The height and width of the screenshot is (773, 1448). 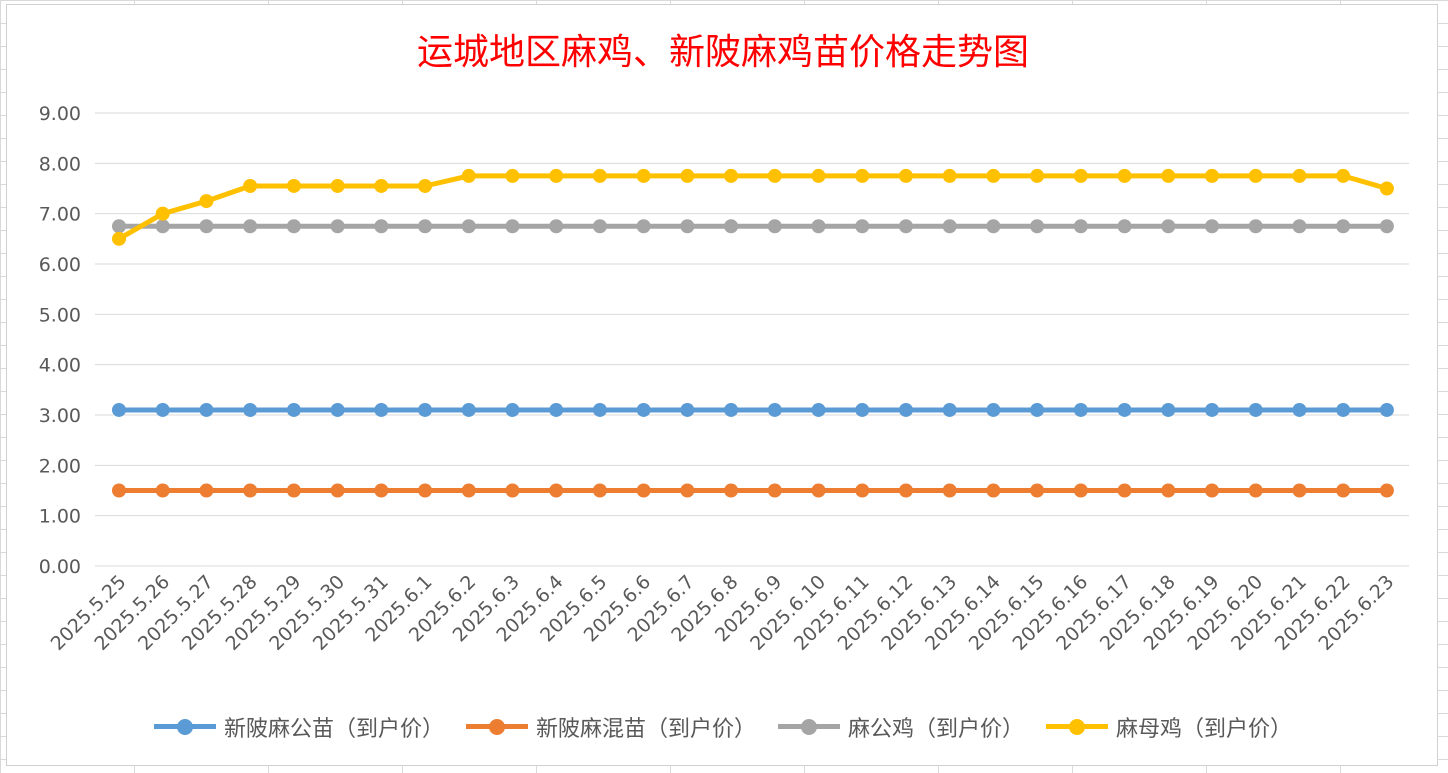 I want to click on legend-item: 麻公鸡（到户价）, so click(x=901, y=727).